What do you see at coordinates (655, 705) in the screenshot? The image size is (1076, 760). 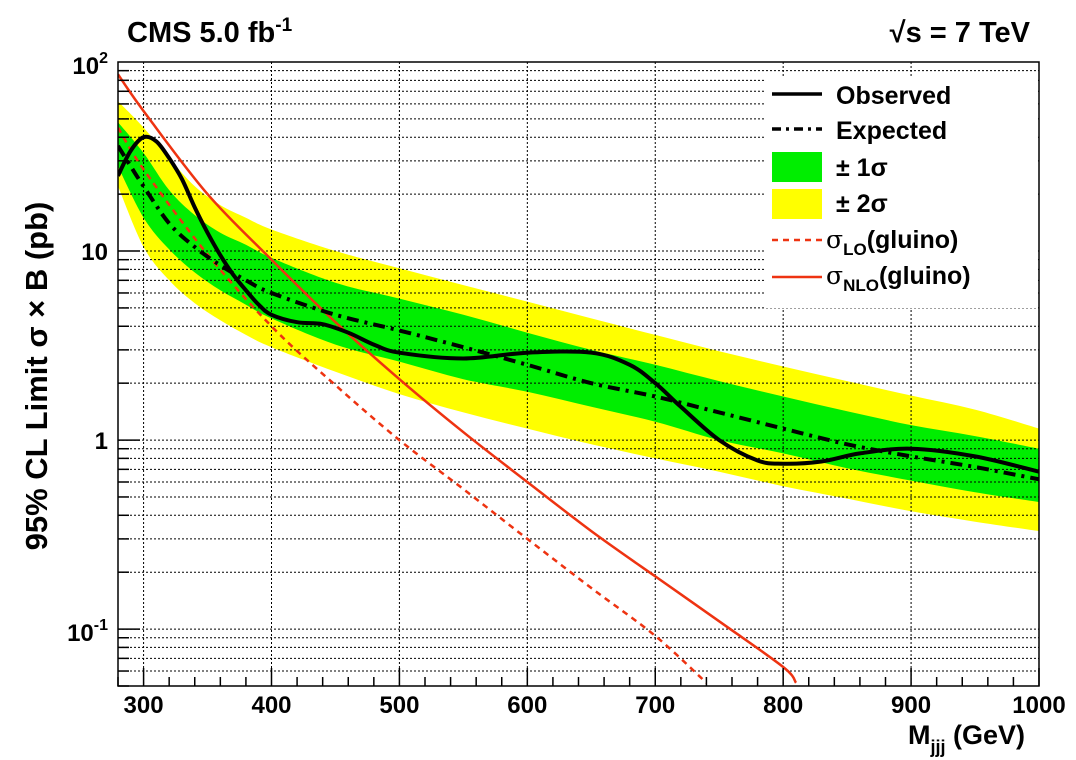 I see `x-tick-label: 700` at bounding box center [655, 705].